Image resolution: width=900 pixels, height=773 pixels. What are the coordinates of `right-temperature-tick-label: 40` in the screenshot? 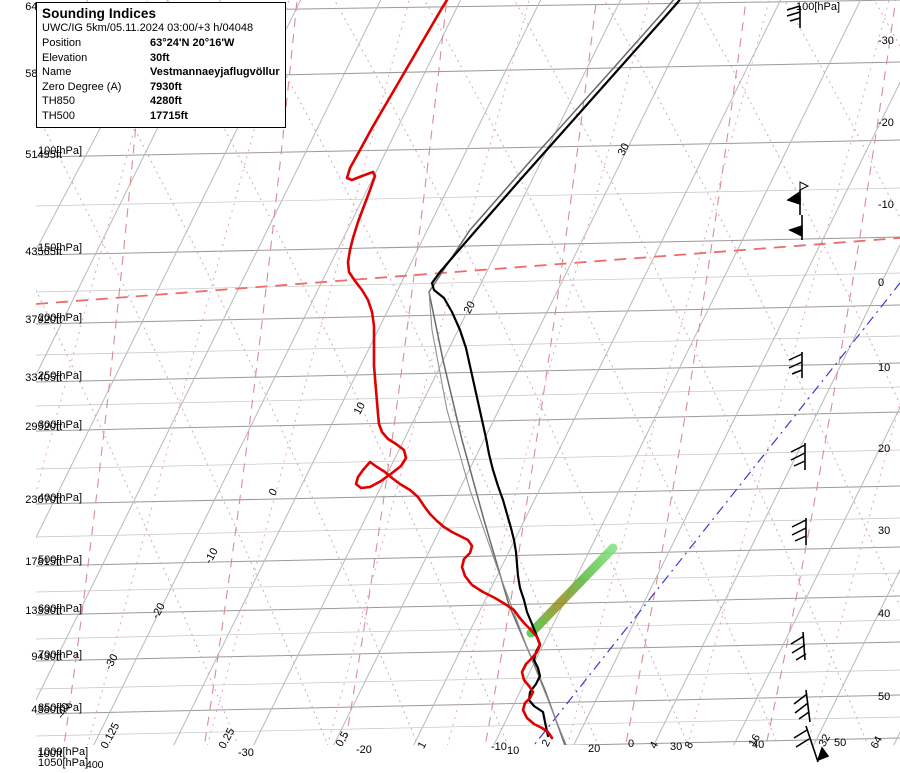 It's located at (884, 614).